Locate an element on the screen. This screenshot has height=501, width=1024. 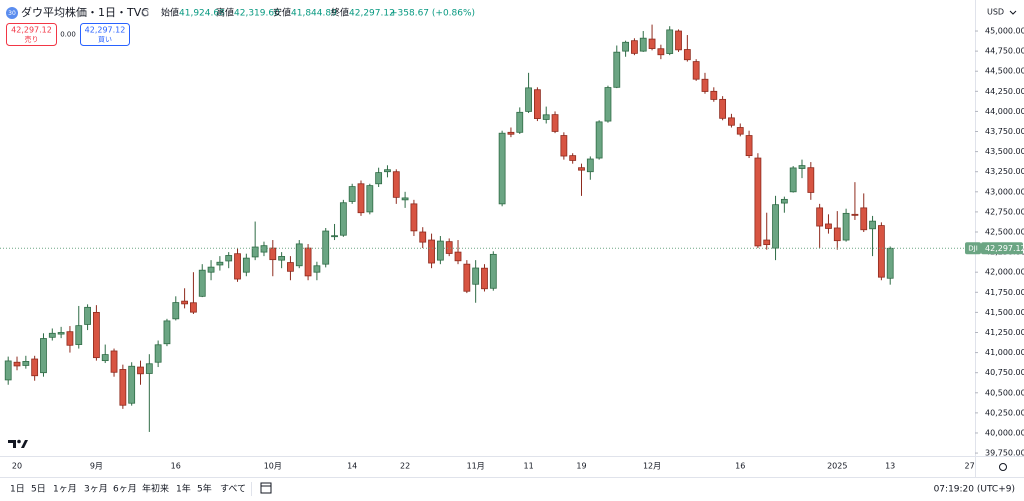
eye-icon is located at coordinates (145, 13).